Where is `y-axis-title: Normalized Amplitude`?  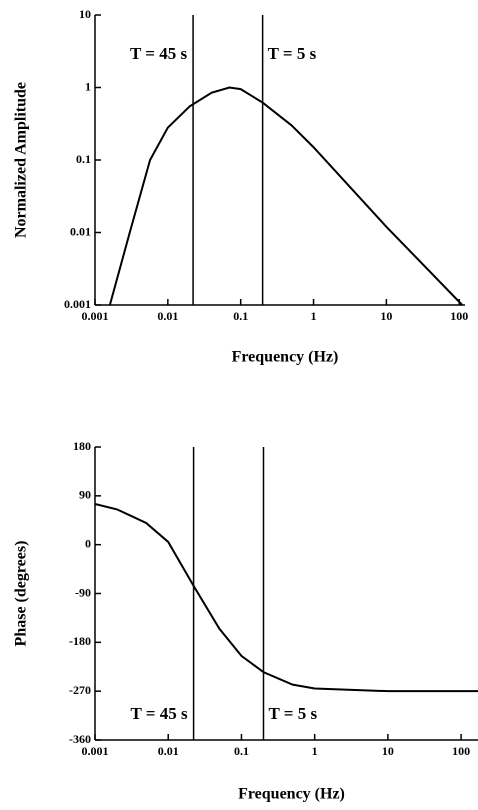
y-axis-title: Normalized Amplitude is located at coordinates (21, 160).